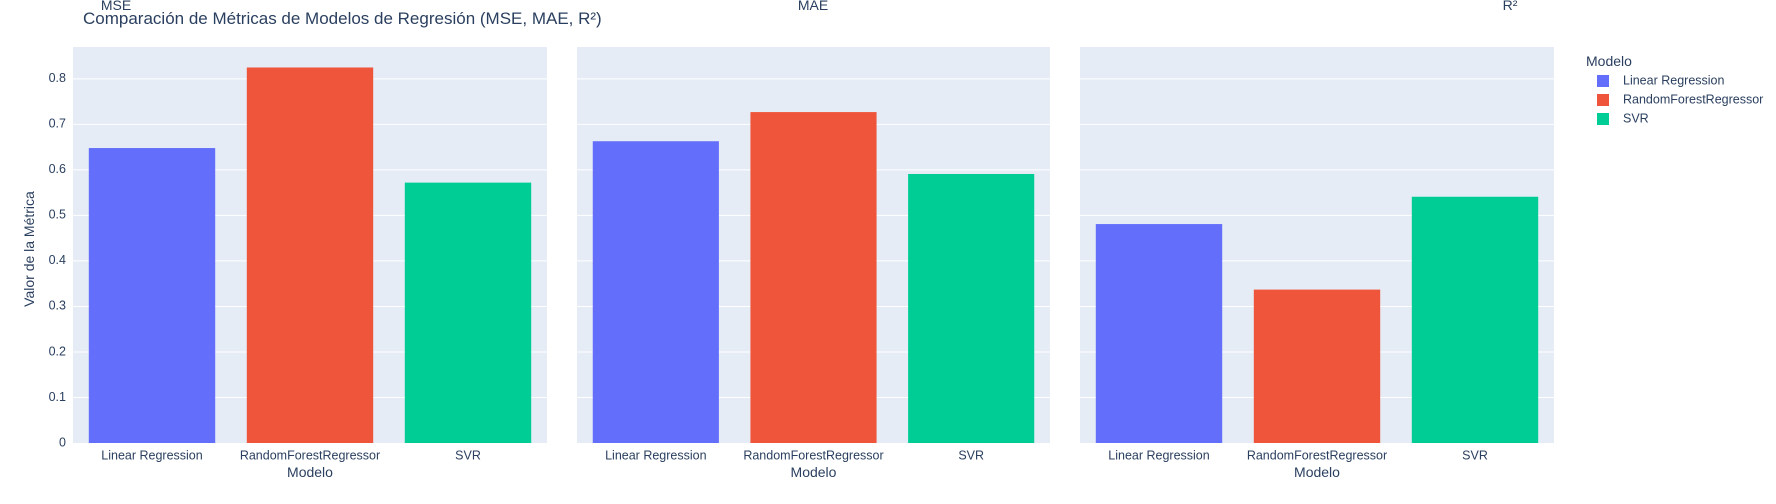 The image size is (1776, 504). Describe the element at coordinates (116, 6) in the screenshot. I see `panel-title: MSE` at that location.